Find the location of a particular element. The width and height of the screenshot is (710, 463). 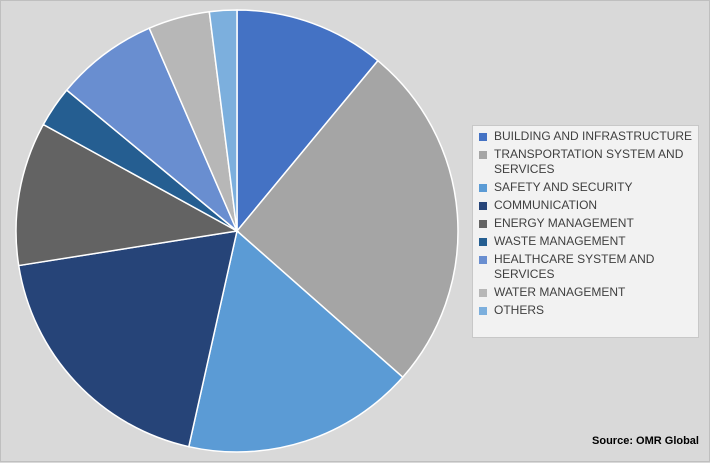

legend-label: TRANSPORTATION SYSTEM AND SERVICES is located at coordinates (589, 161).